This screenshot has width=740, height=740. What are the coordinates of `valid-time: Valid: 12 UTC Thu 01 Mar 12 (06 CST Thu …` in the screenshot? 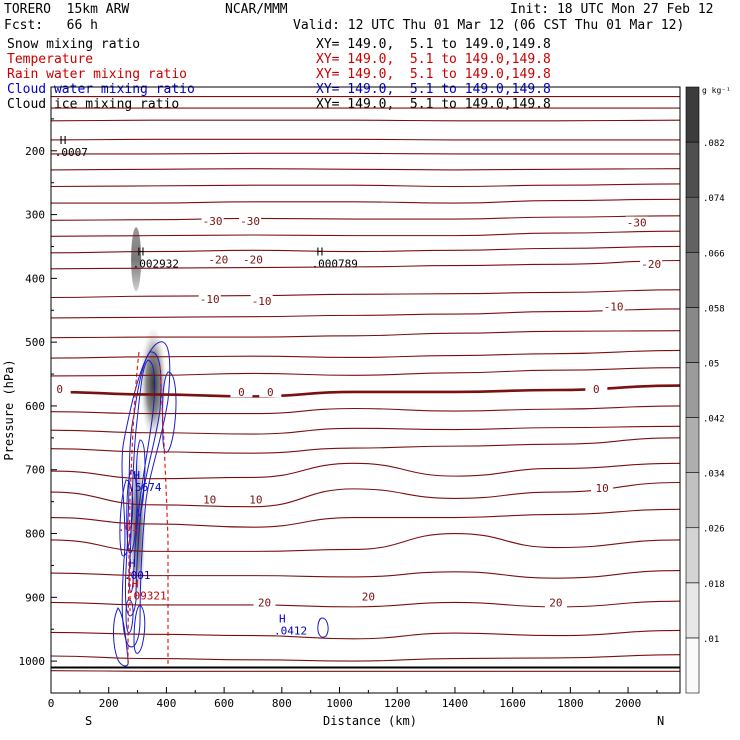 It's located at (489, 25).